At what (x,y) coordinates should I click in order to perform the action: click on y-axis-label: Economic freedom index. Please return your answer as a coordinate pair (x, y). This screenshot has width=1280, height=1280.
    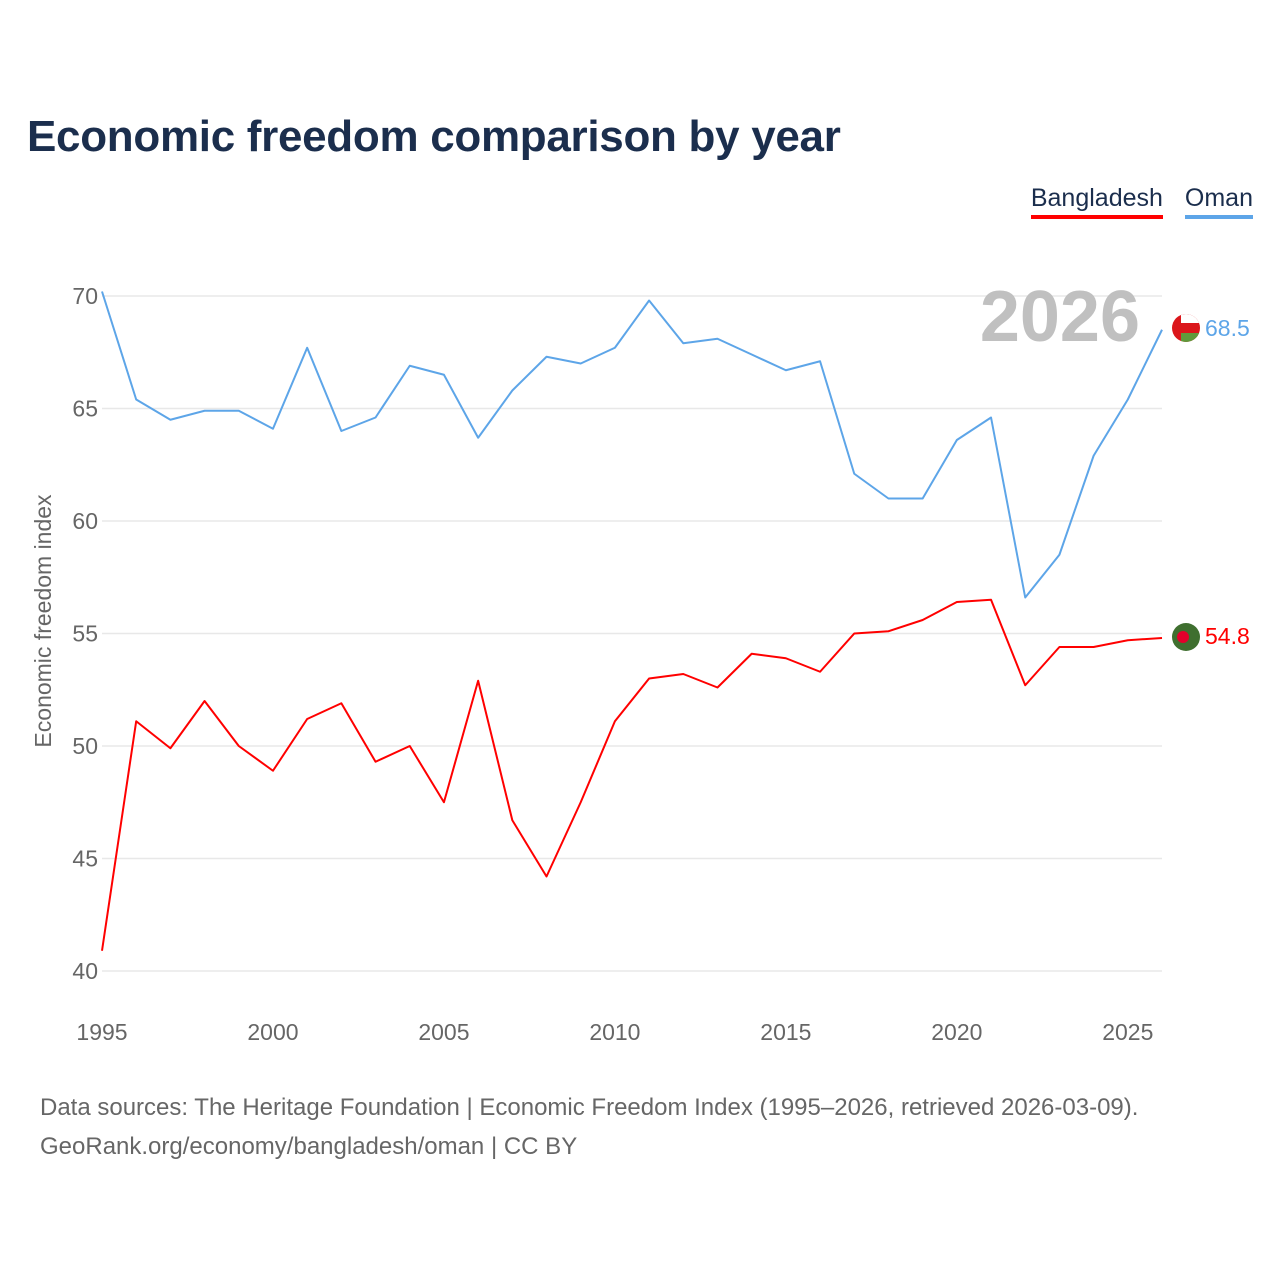
    Looking at the image, I should click on (43, 621).